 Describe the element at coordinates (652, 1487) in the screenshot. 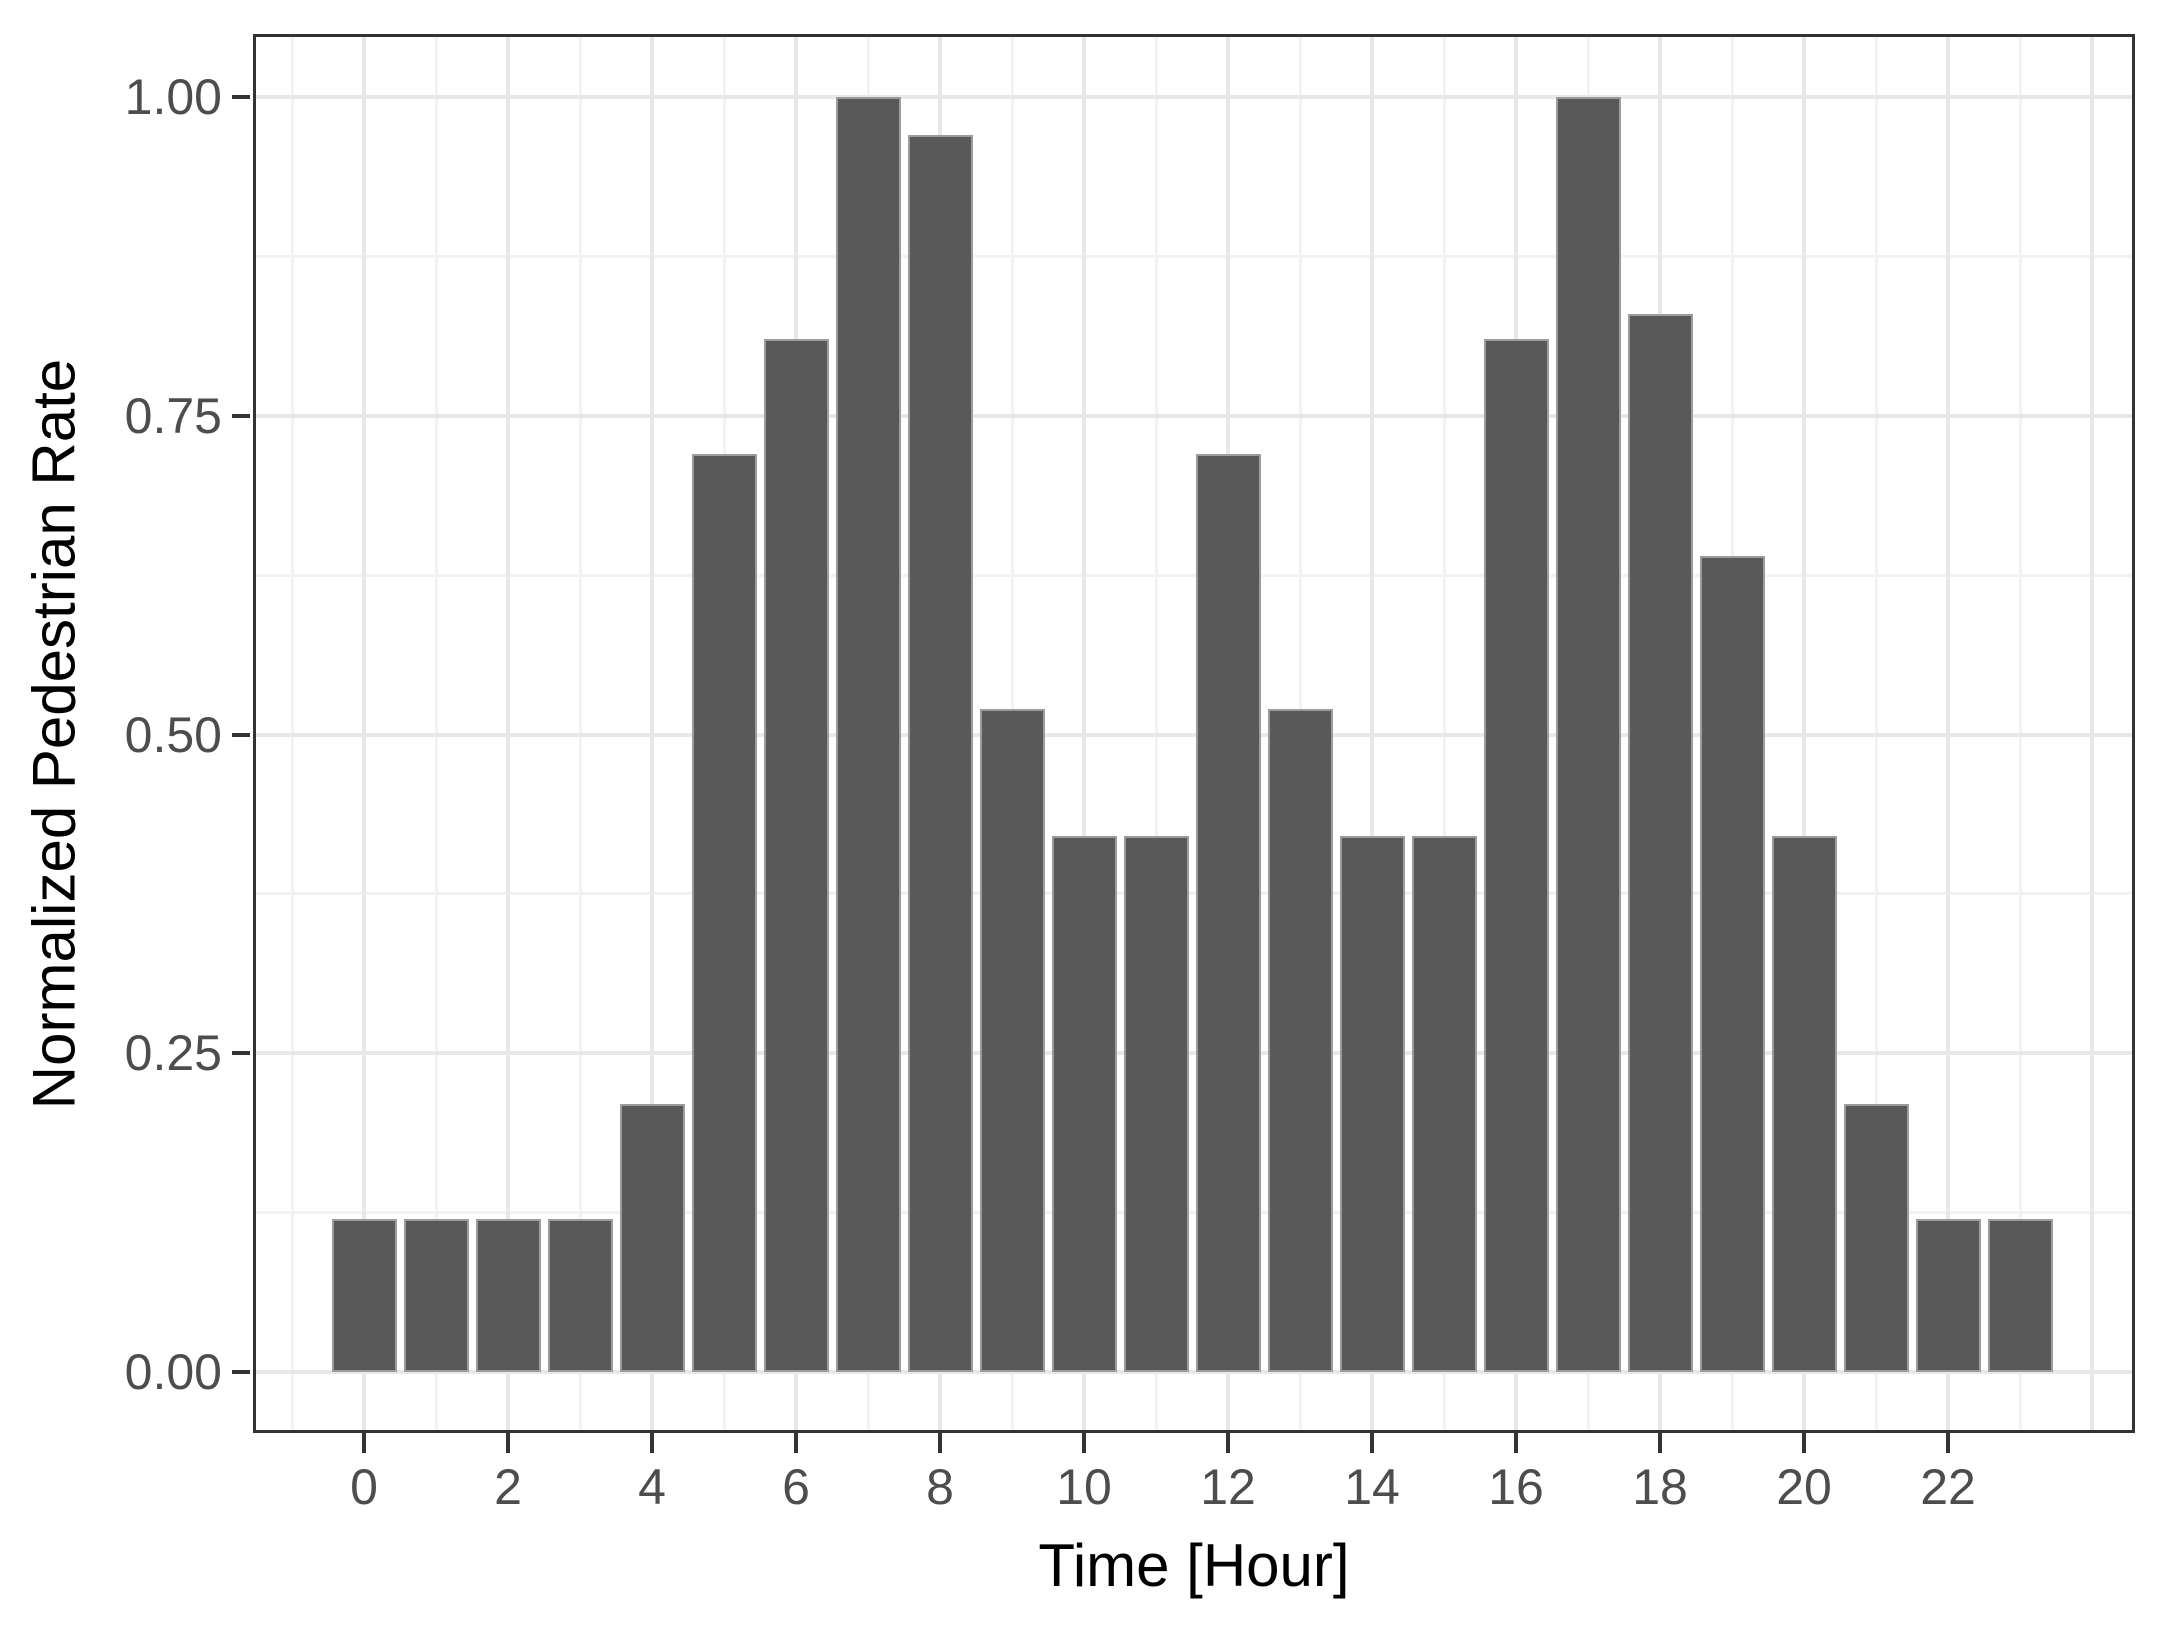

I see `x-axis-tick-label: 4` at that location.